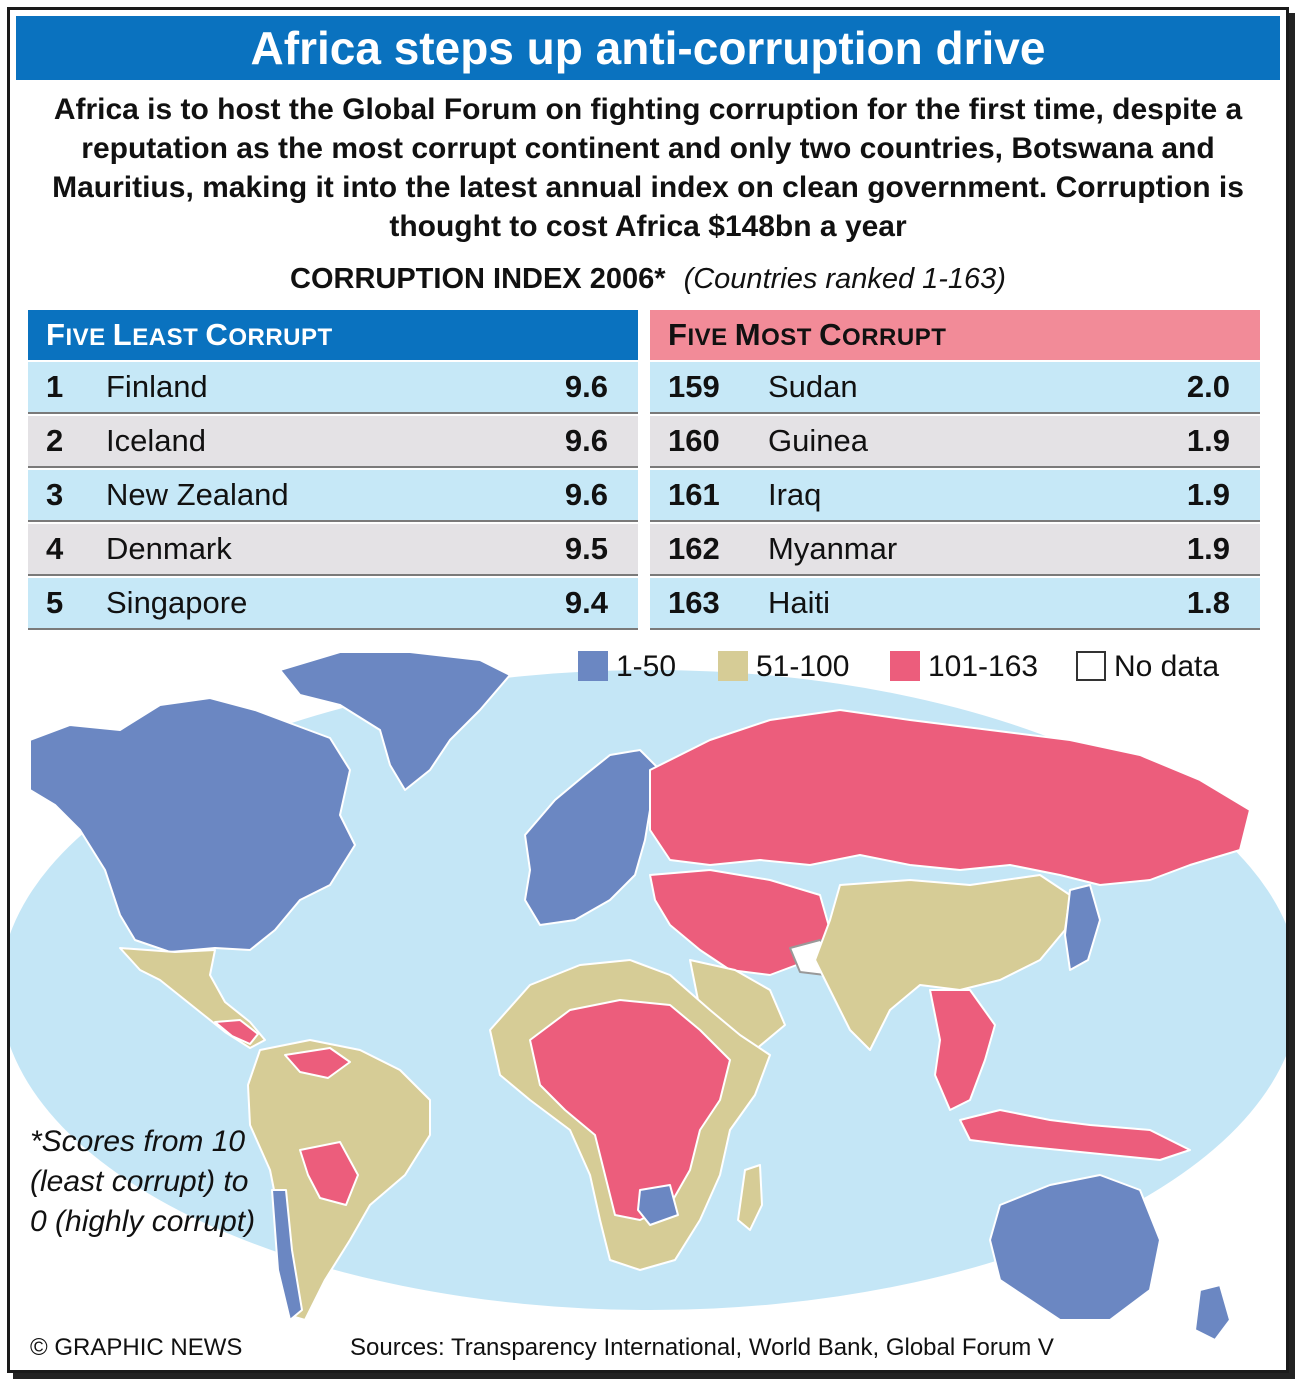  I want to click on score: 9.5, so click(586, 548).